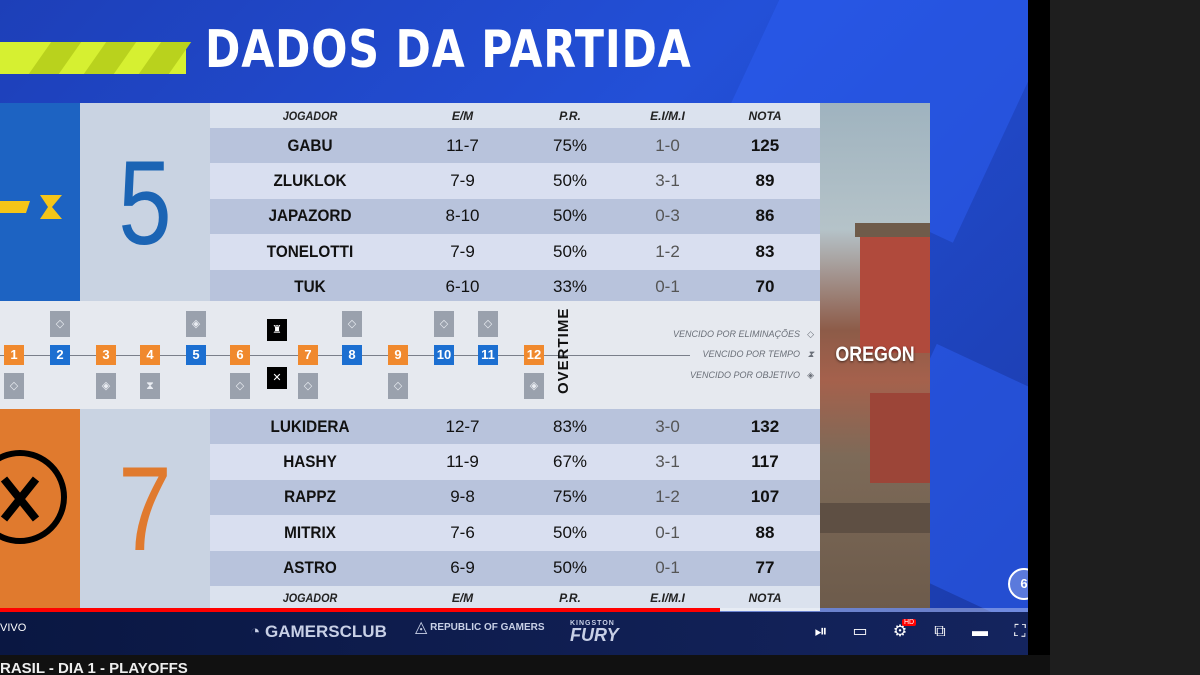  I want to click on subtitles-icon: ▭, so click(860, 631).